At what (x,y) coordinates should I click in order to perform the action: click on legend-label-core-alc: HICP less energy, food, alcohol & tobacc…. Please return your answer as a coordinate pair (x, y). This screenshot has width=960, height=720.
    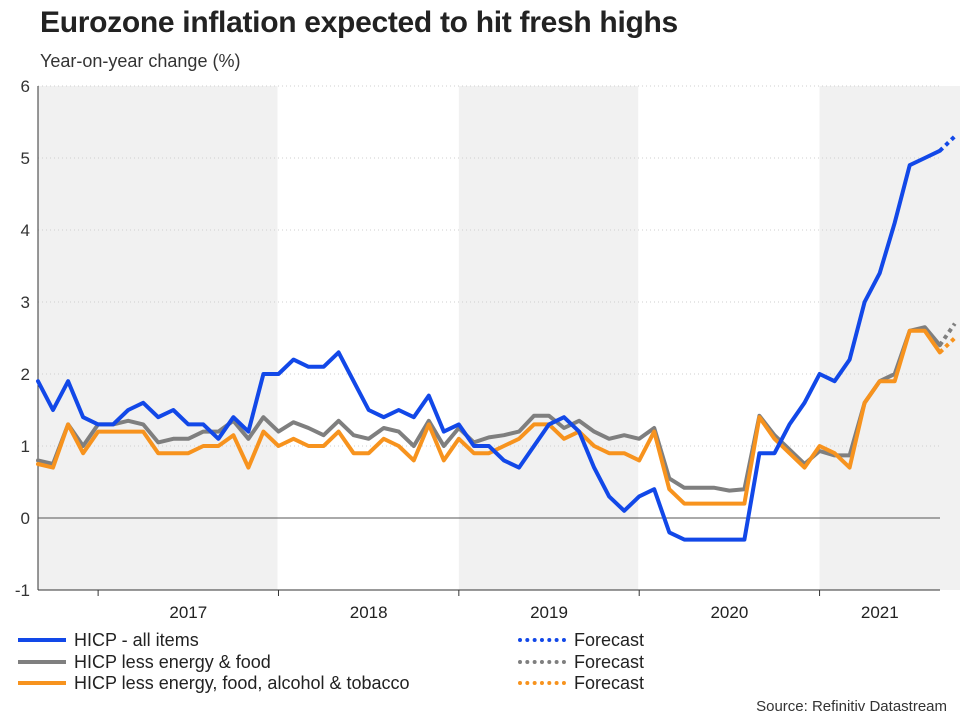
    Looking at the image, I should click on (242, 682).